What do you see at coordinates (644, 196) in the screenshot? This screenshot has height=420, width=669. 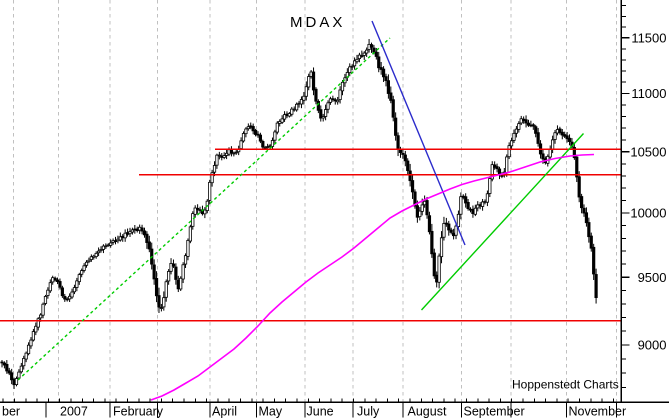 I see `y-axis-ticks-and-labels: 9000 9500 10000 10500 11000 11500` at bounding box center [644, 196].